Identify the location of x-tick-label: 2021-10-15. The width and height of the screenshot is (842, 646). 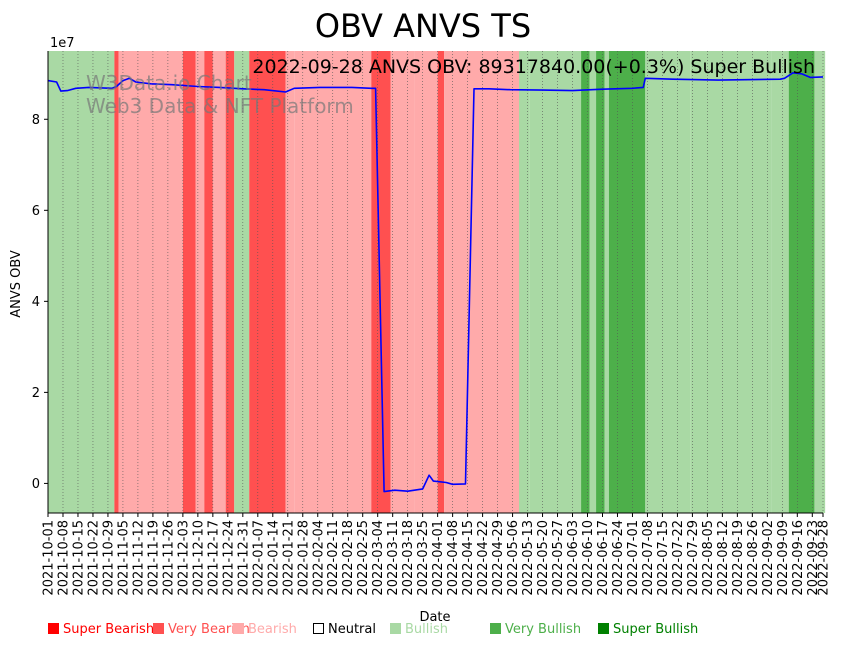
(78, 558).